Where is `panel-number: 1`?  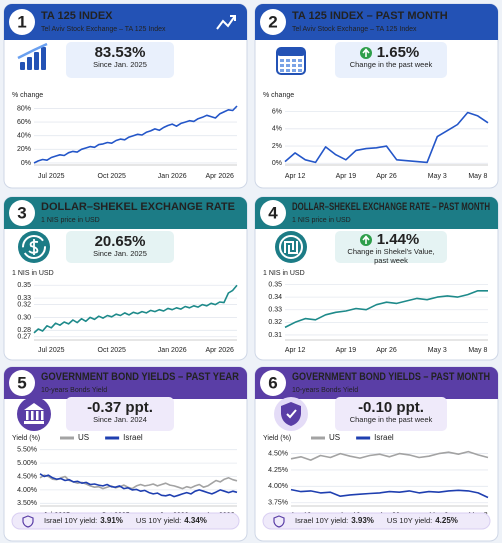
panel-number: 1 is located at coordinates (21, 21).